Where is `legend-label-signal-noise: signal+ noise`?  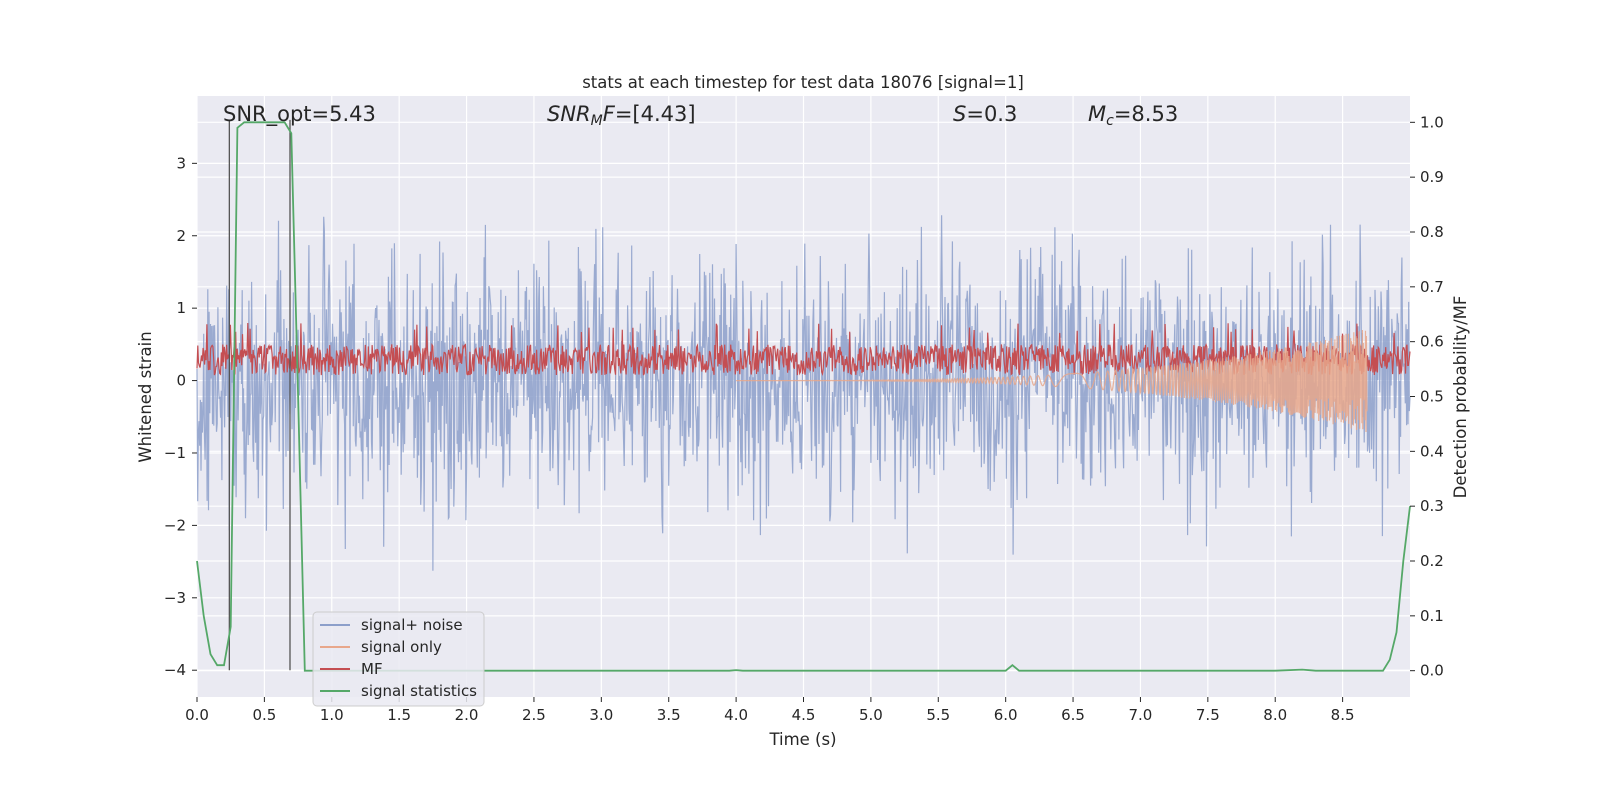
legend-label-signal-noise: signal+ noise is located at coordinates (412, 625).